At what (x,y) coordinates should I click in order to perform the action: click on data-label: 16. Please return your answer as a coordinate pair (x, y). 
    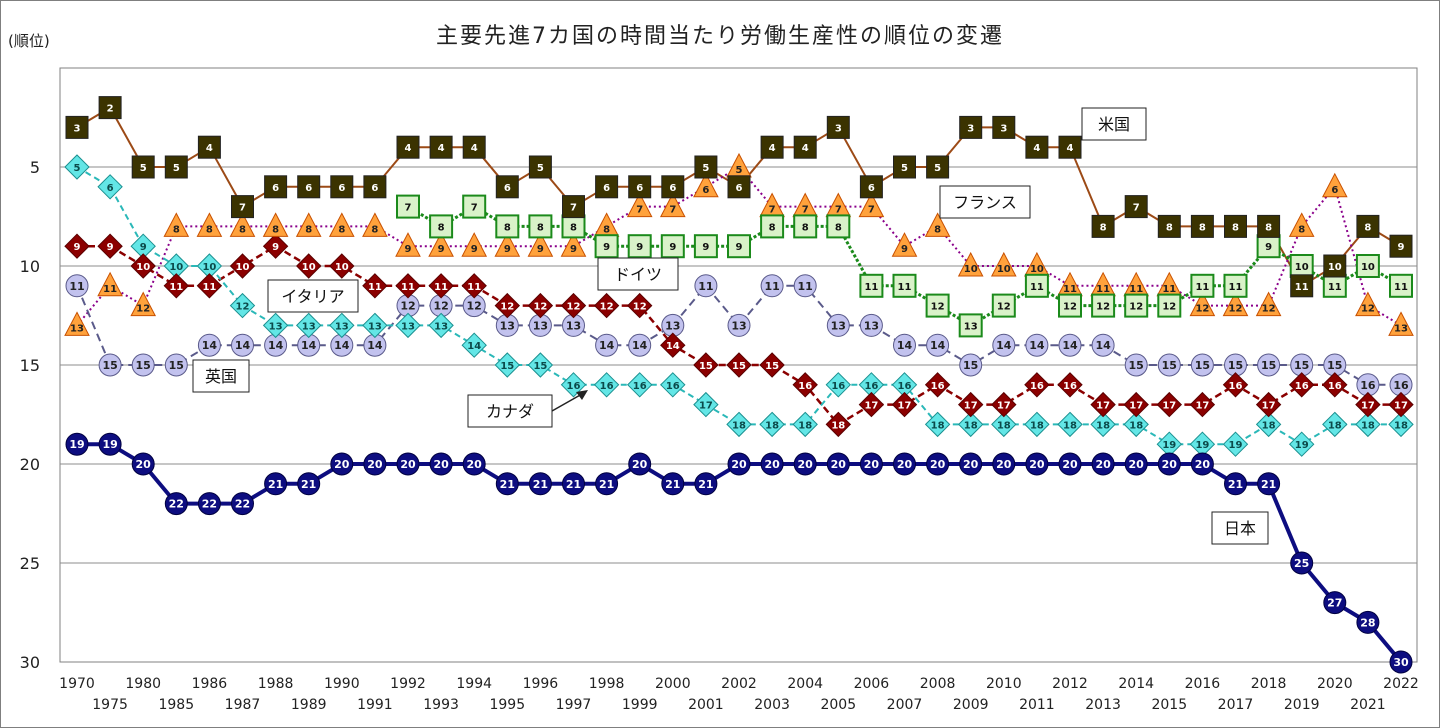
    Looking at the image, I should click on (1401, 385).